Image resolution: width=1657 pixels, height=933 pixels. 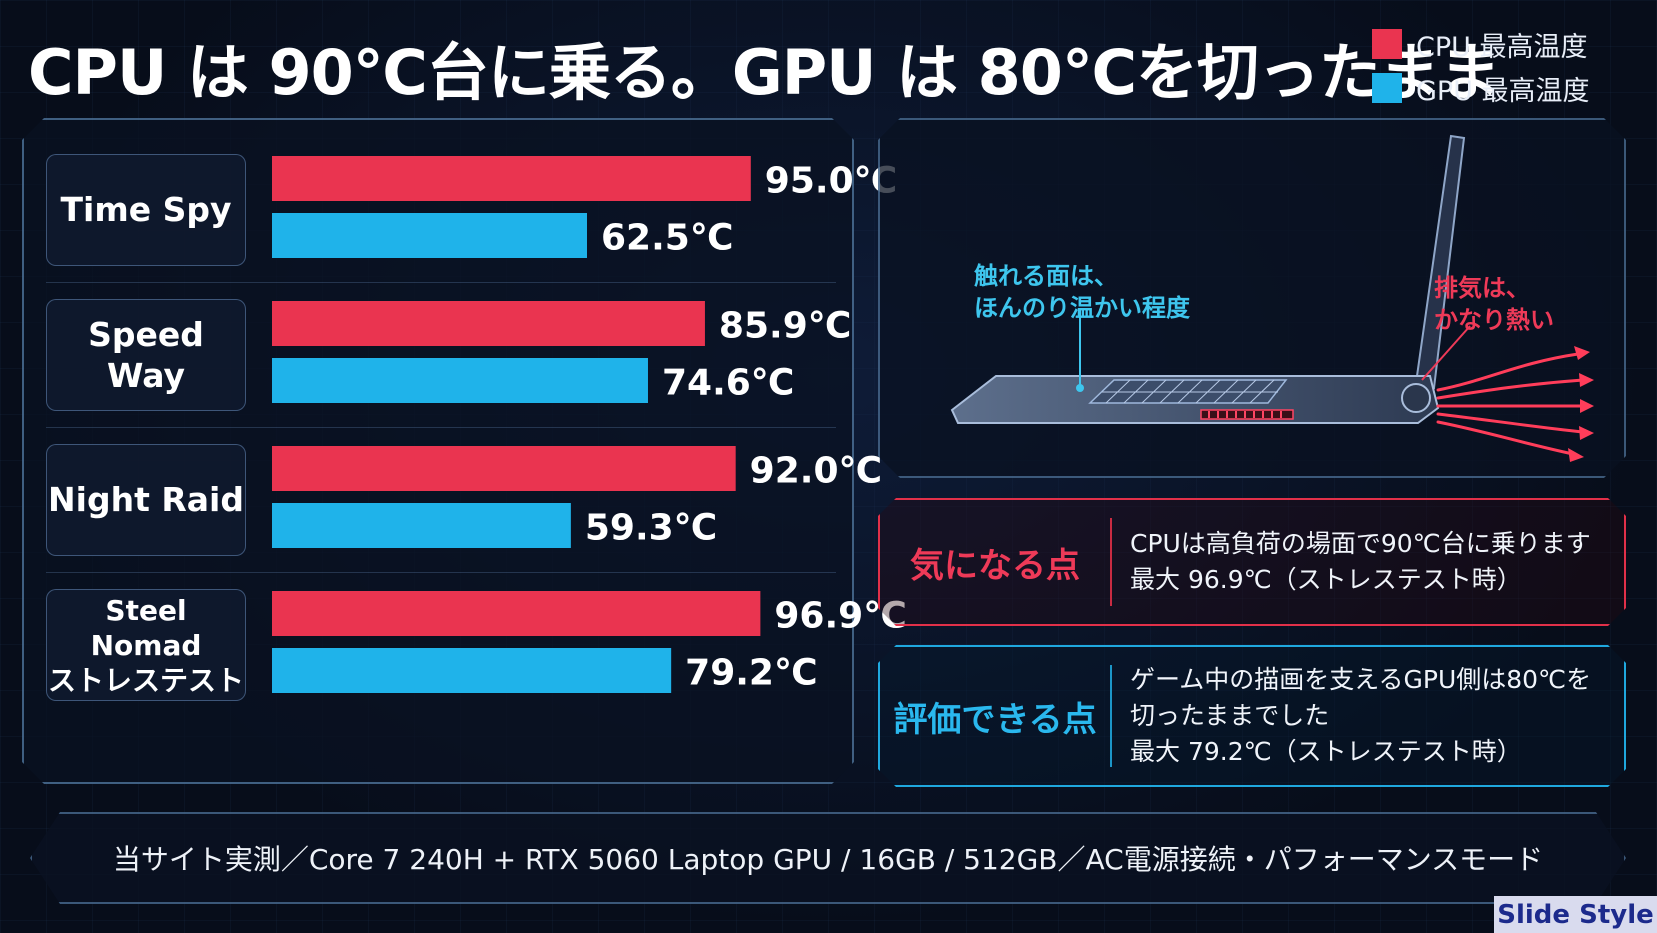 What do you see at coordinates (840, 616) in the screenshot?
I see `cpu-value-label: 96.9℃` at bounding box center [840, 616].